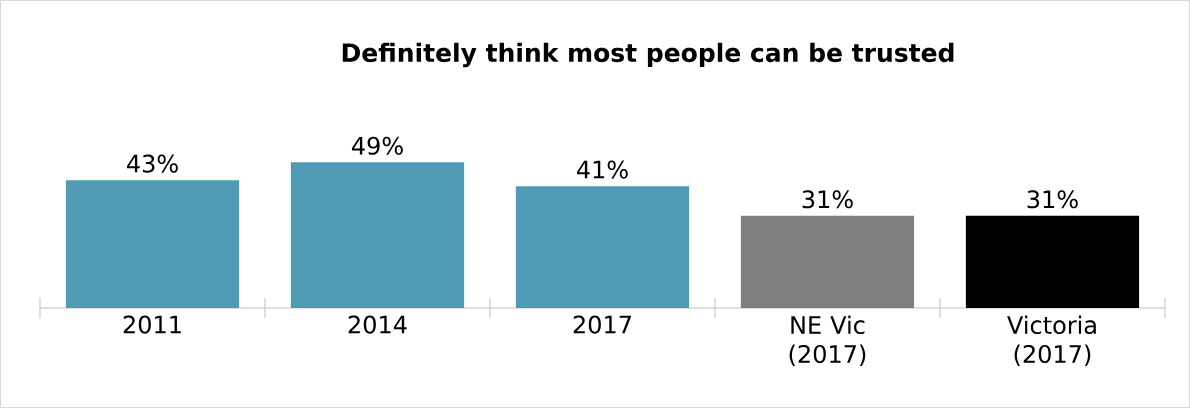 The height and width of the screenshot is (408, 1190). What do you see at coordinates (377, 145) in the screenshot?
I see `data-label: 49%` at bounding box center [377, 145].